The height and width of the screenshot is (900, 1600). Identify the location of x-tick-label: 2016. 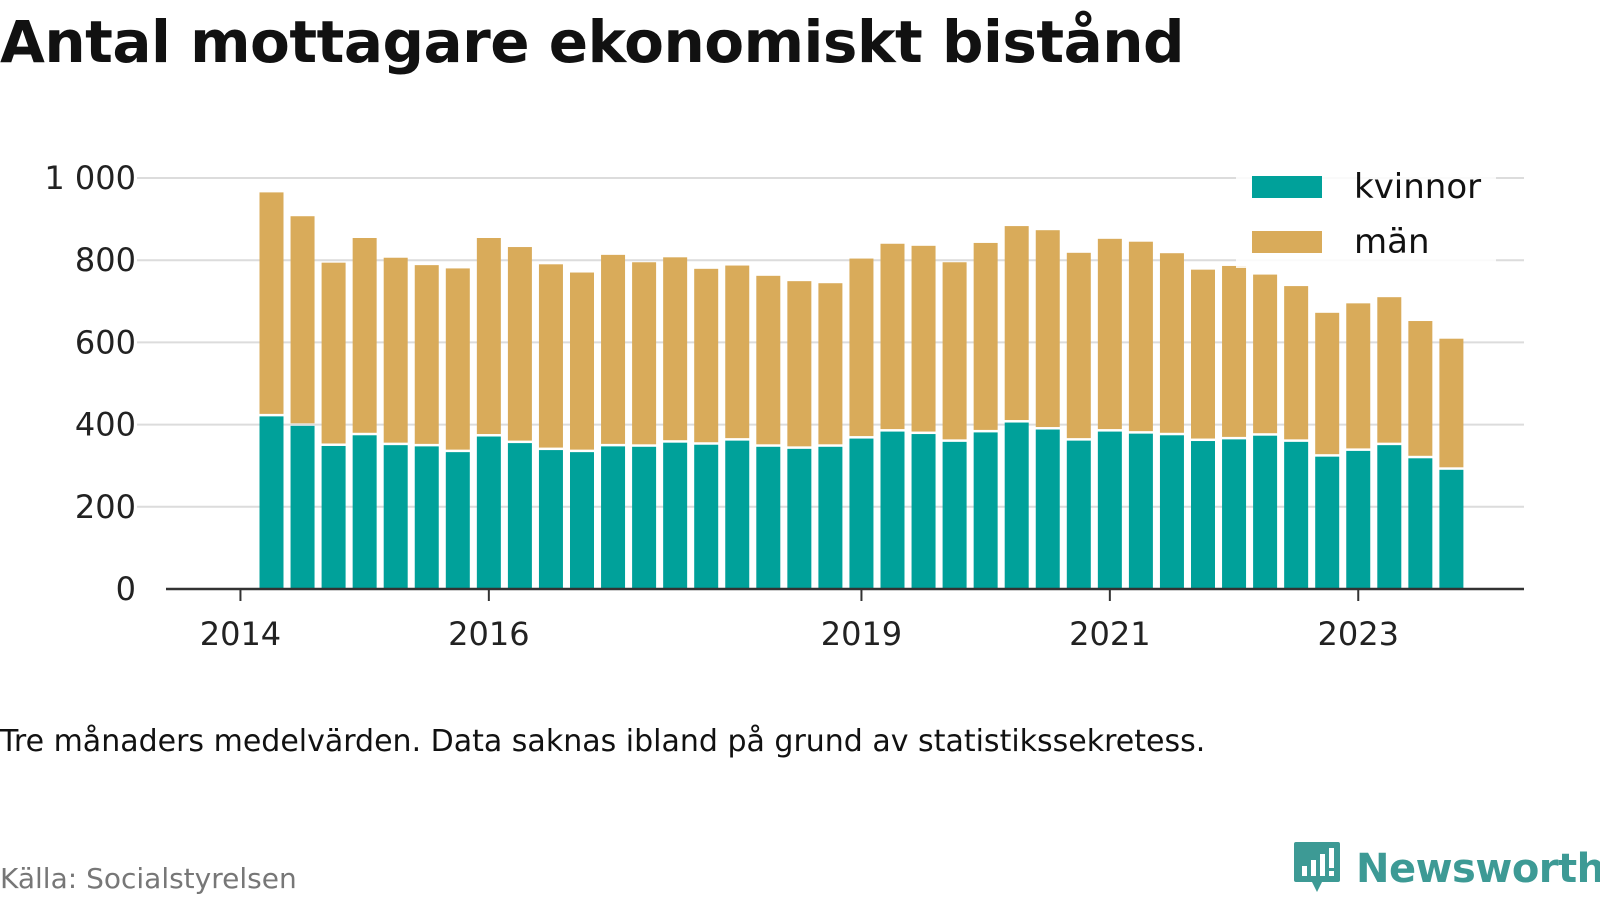
(488, 634).